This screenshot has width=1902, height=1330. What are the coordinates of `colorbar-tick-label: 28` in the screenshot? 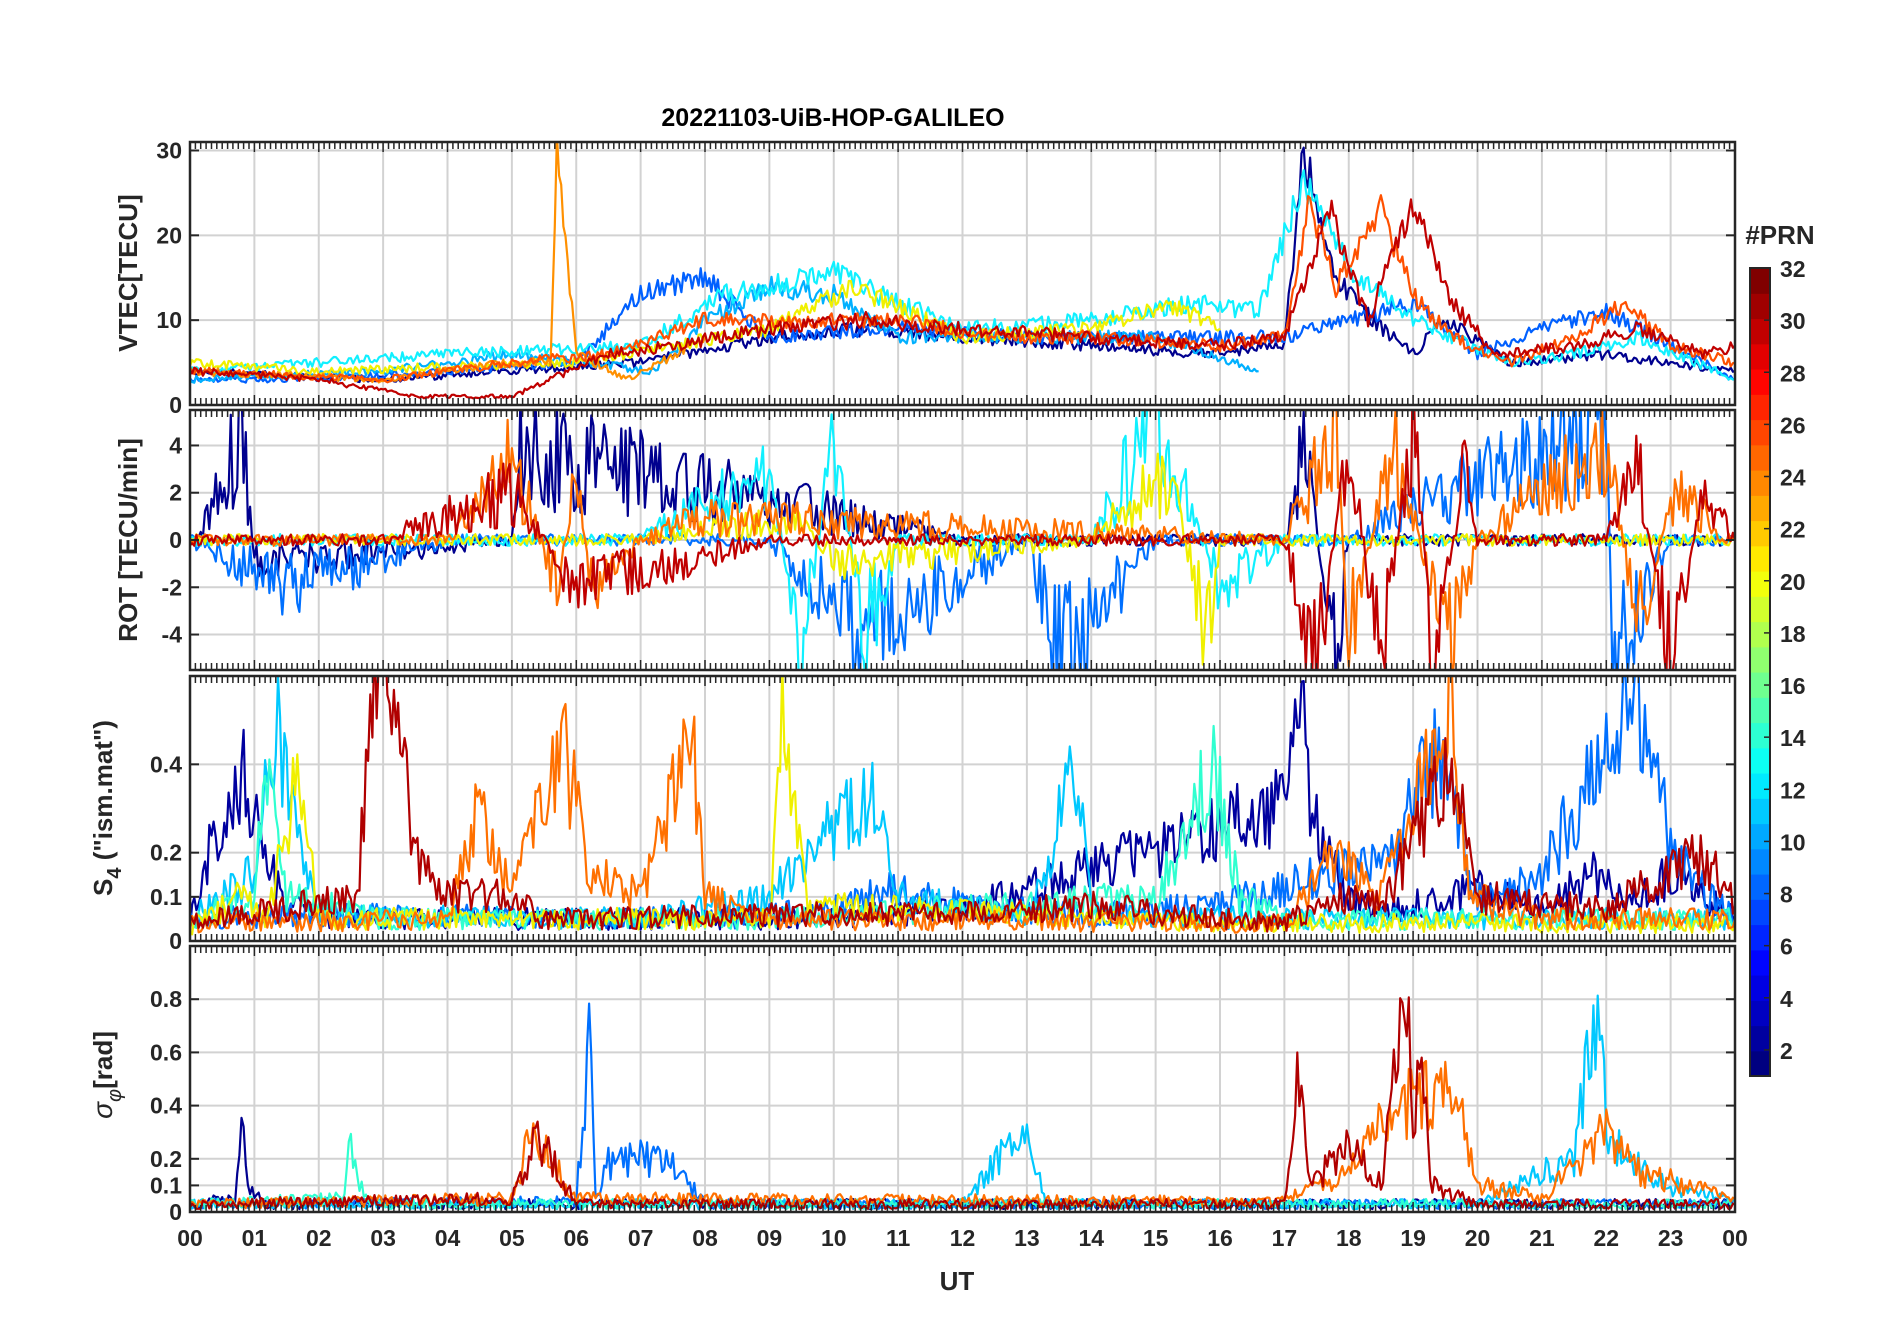 It's located at (1793, 373).